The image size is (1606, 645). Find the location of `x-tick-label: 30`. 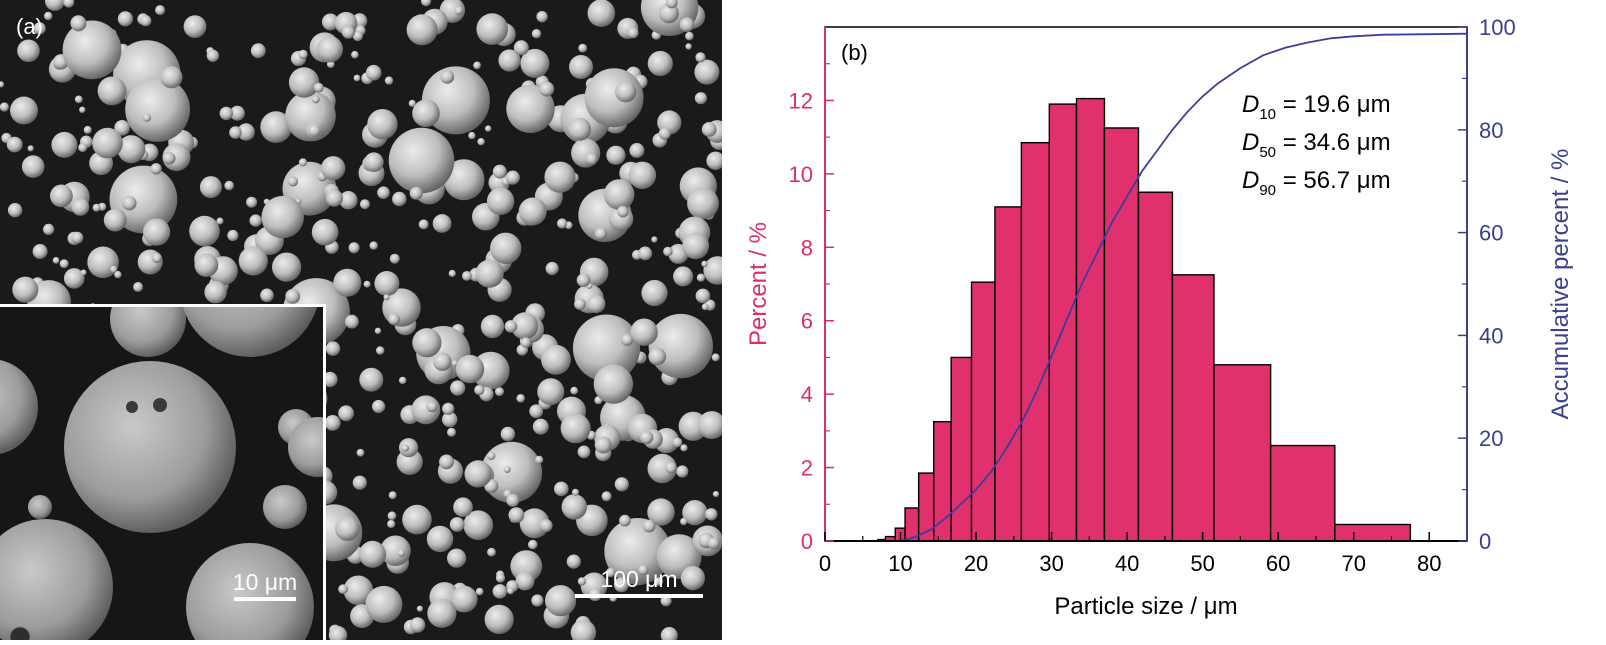

x-tick-label: 30 is located at coordinates (1051, 563).